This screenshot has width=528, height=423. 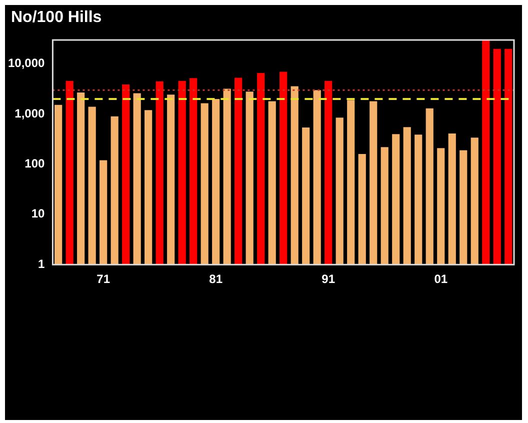 What do you see at coordinates (30, 113) in the screenshot?
I see `y-tick-label: 1,000` at bounding box center [30, 113].